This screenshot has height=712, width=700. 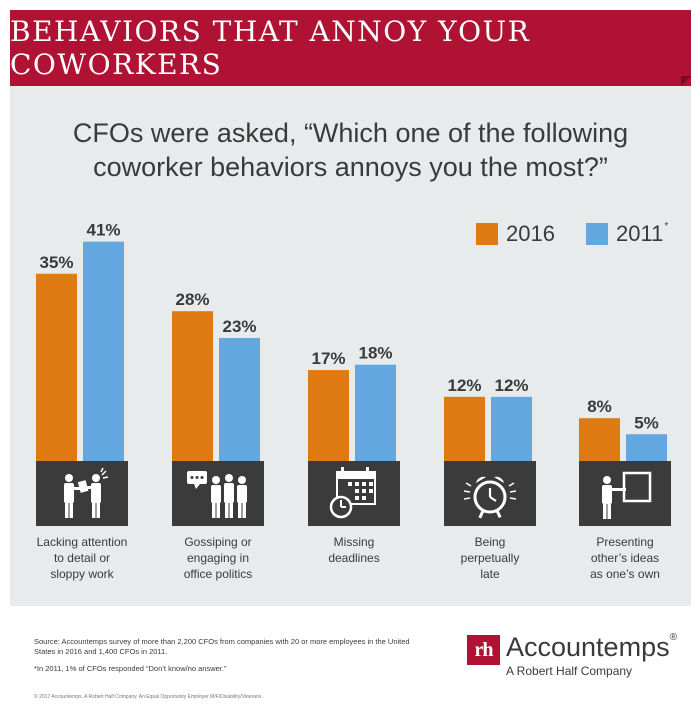 I want to click on legend-swatch-2011, so click(x=597, y=234).